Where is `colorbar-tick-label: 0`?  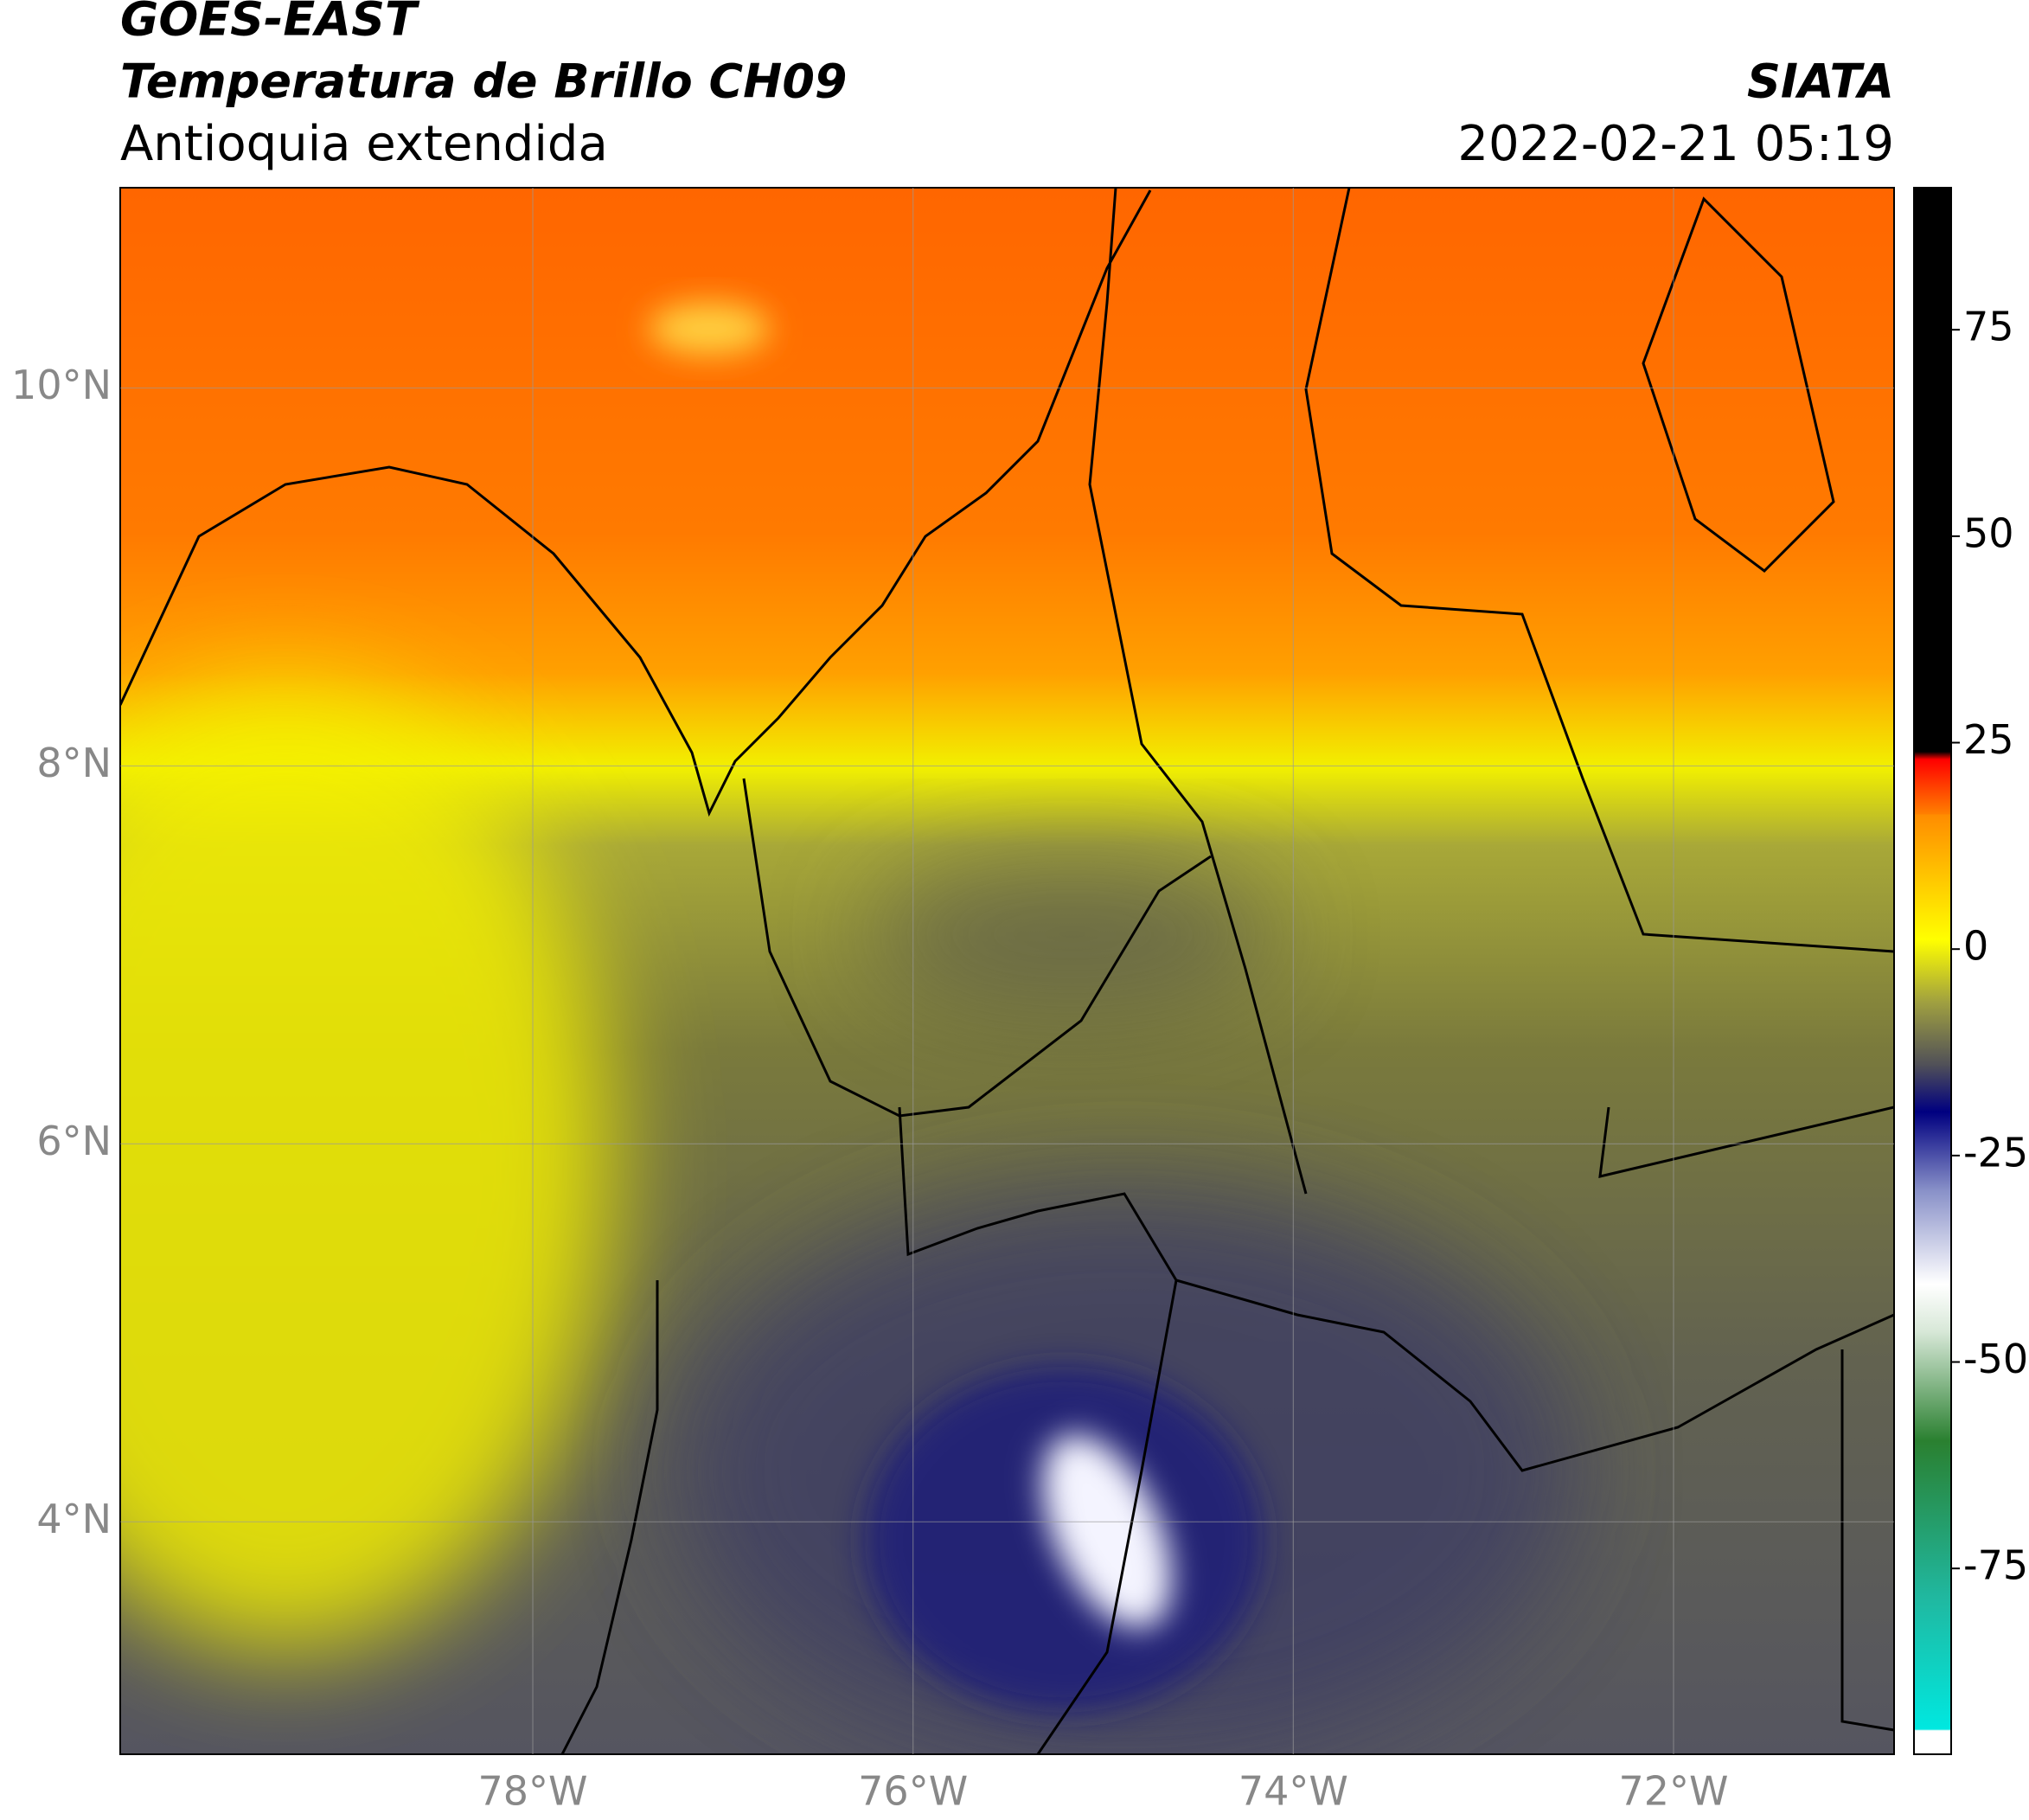
colorbar-tick-label: 0 is located at coordinates (1975, 946).